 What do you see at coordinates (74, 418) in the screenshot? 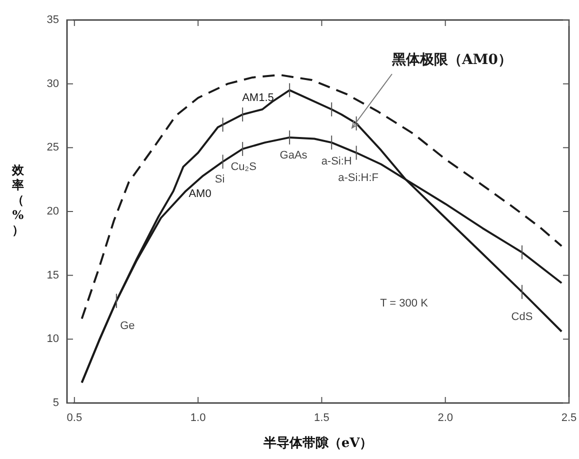
I see `x-tick-label: 0.5` at bounding box center [74, 418].